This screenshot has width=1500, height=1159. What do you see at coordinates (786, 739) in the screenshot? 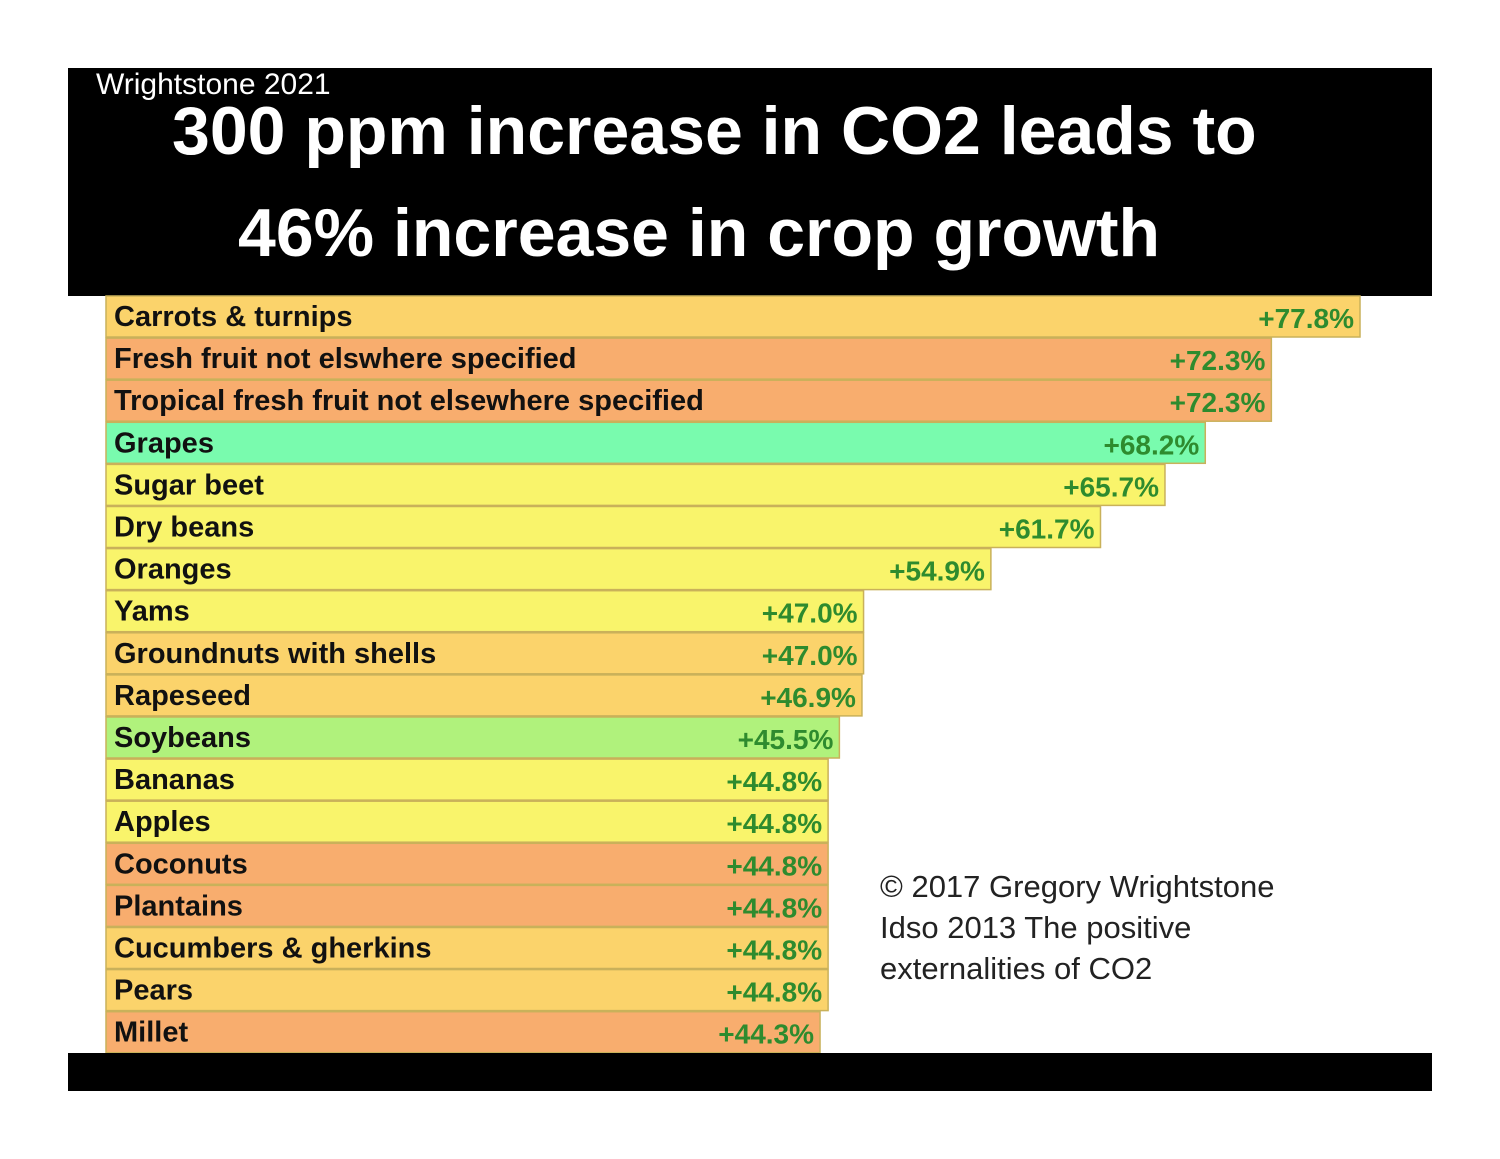
I see `value-label: +45.5%` at bounding box center [786, 739].